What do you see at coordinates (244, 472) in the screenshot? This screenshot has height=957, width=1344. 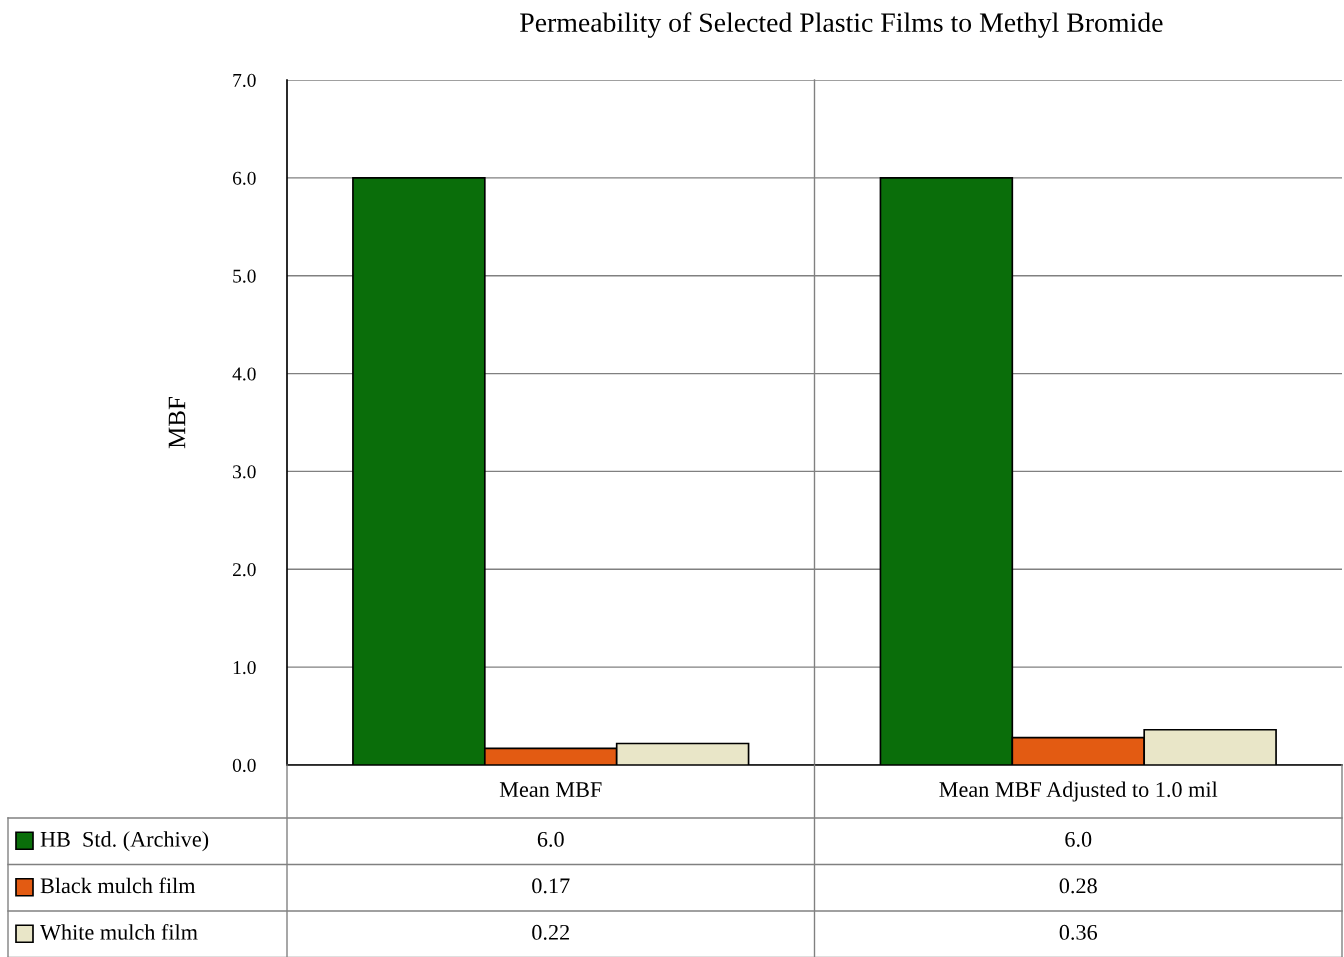 I see `y-tick-label: 3.0` at bounding box center [244, 472].